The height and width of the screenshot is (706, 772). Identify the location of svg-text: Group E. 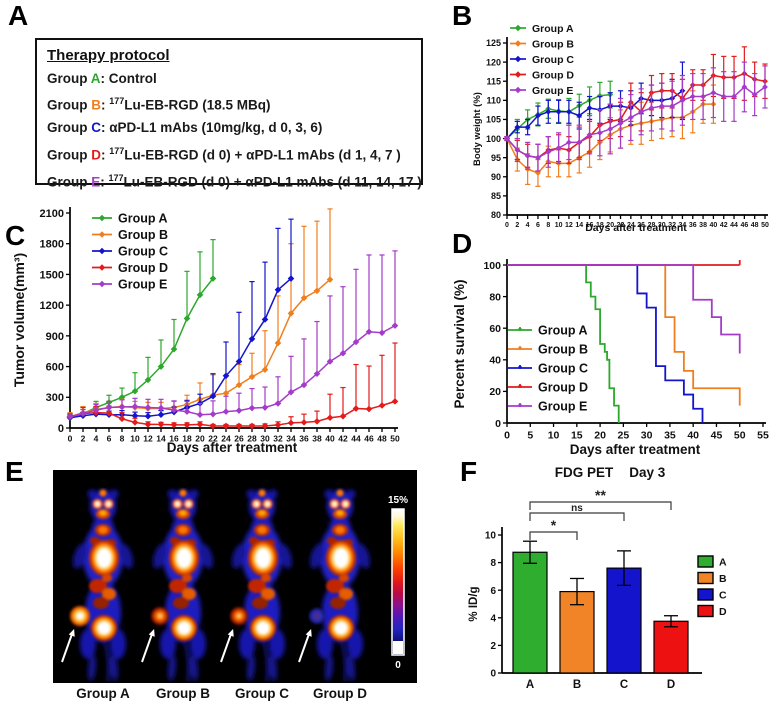
(142, 285).